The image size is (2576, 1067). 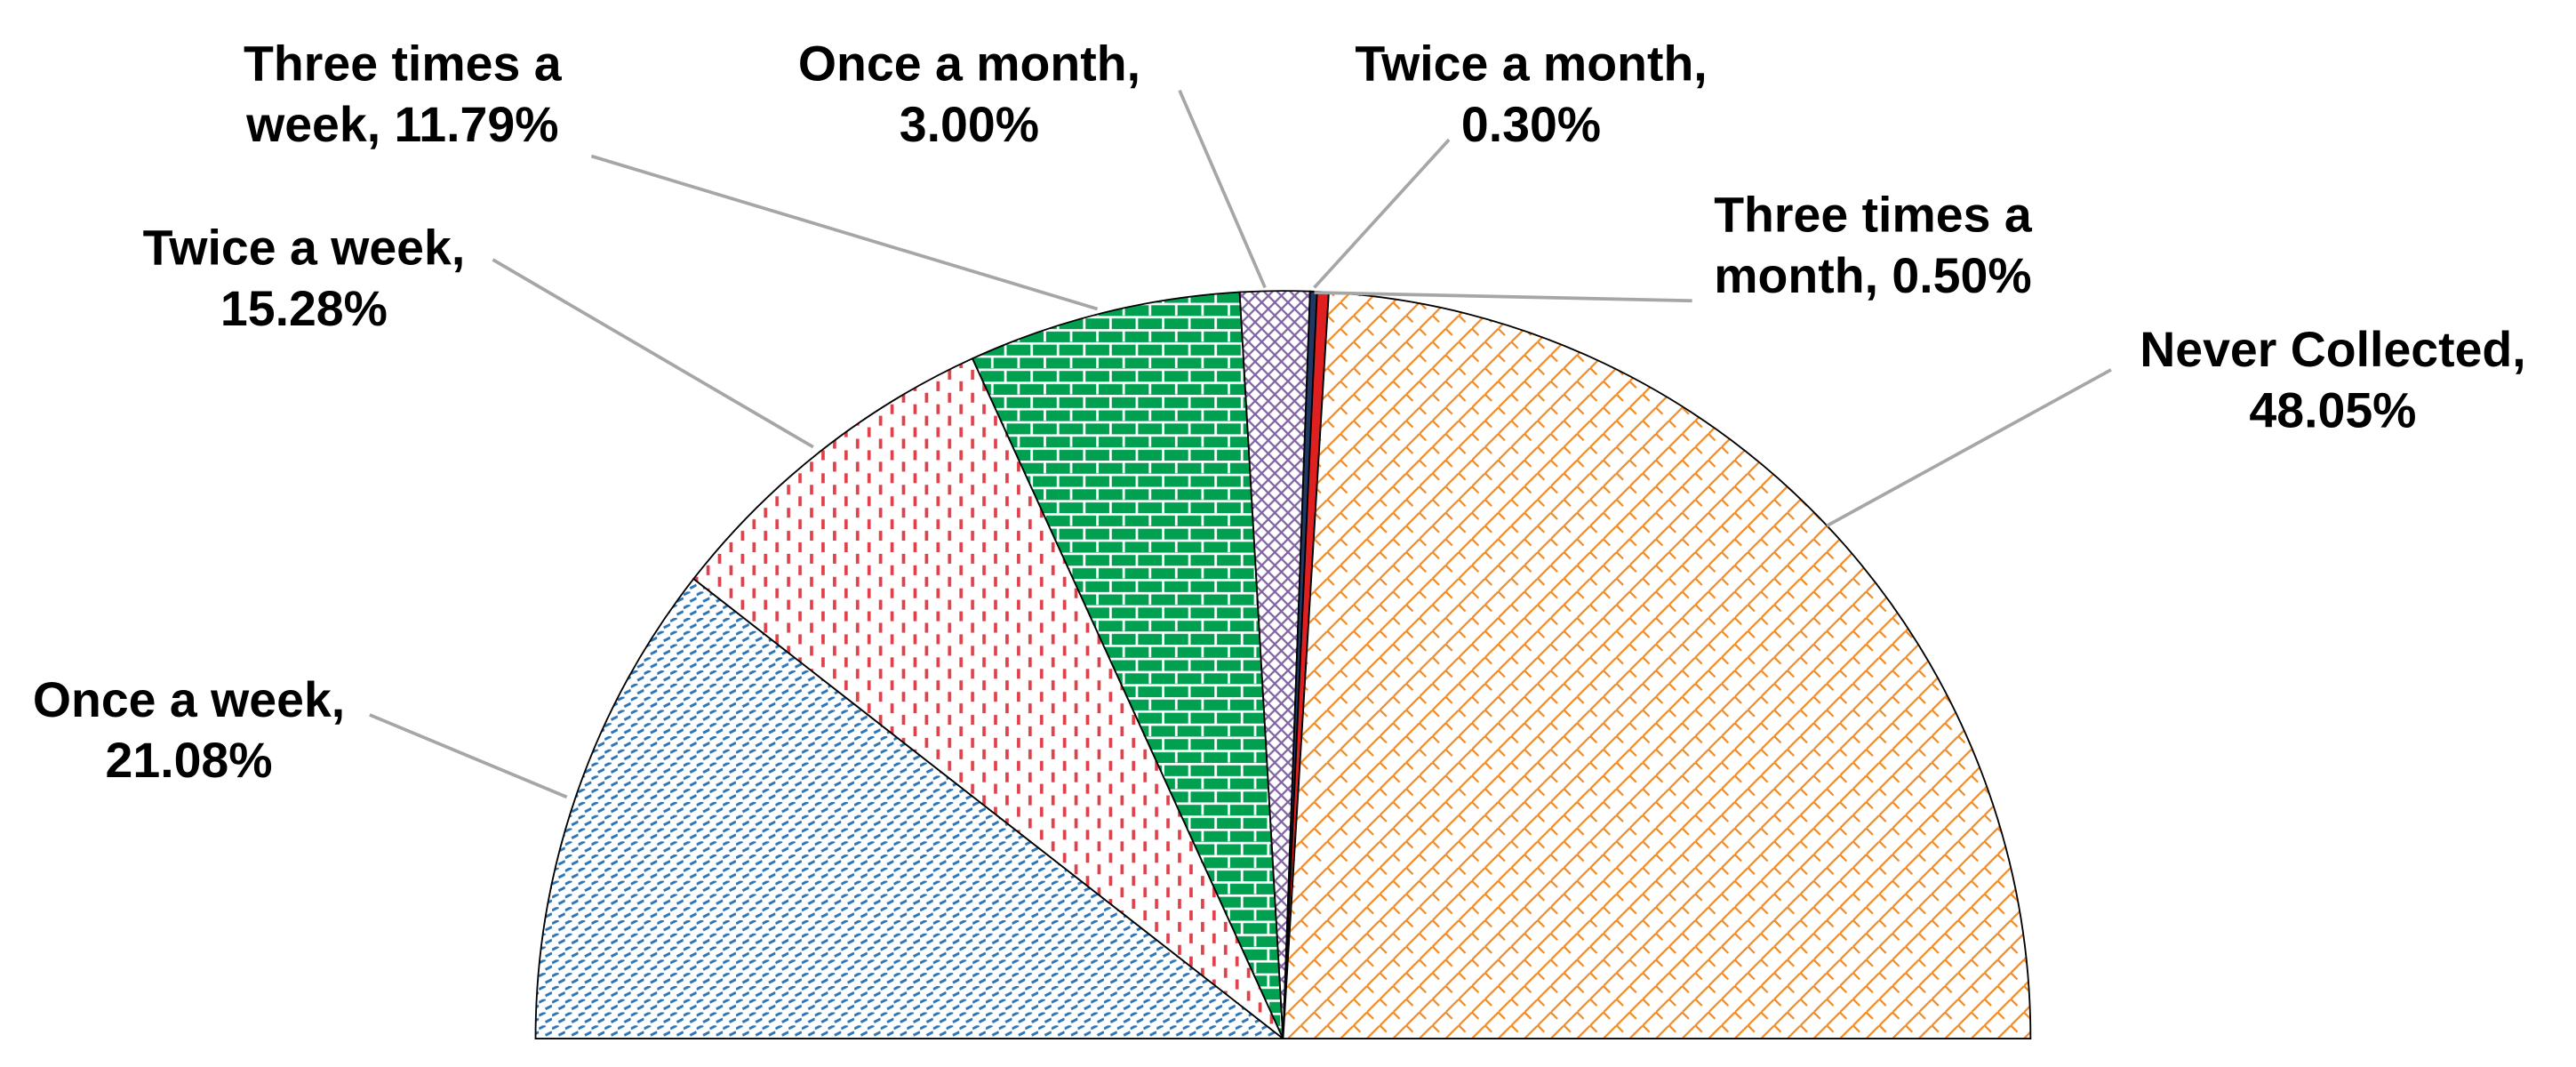 What do you see at coordinates (2333, 381) in the screenshot?
I see `data-label: Never Collected, 48.05%` at bounding box center [2333, 381].